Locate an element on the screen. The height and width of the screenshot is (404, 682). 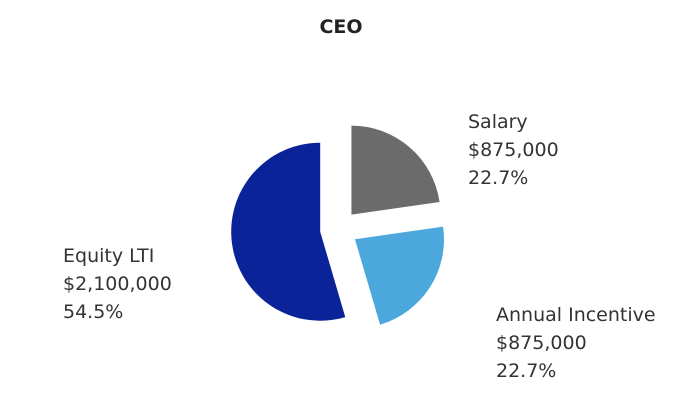
label-name: Annual Incentive is located at coordinates (576, 315).